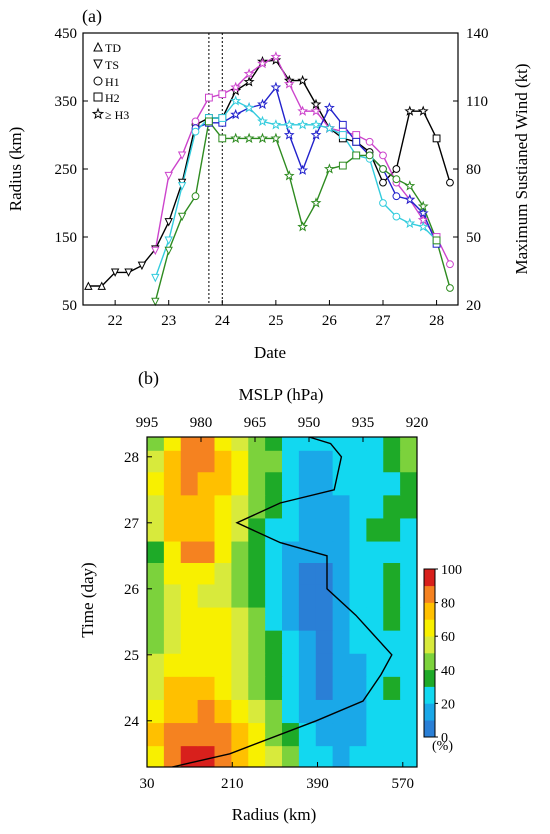 The height and width of the screenshot is (834, 550). Describe the element at coordinates (117, 115) in the screenshot. I see `legend-label: ≥ H3` at that location.